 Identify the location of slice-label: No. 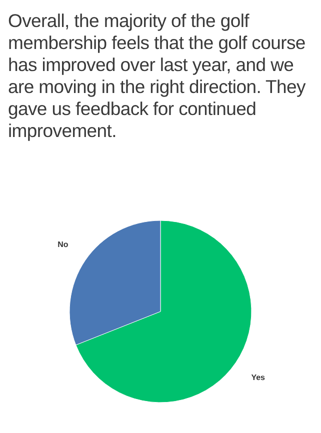
(63, 245).